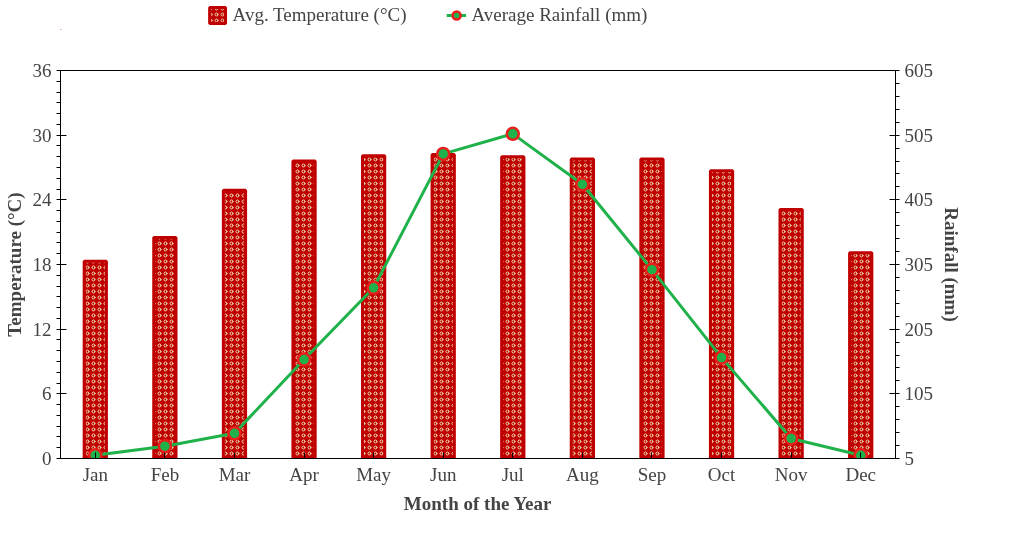 Image resolution: width=1029 pixels, height=533 pixels. What do you see at coordinates (47, 394) in the screenshot?
I see `y-tick-label: 6` at bounding box center [47, 394].